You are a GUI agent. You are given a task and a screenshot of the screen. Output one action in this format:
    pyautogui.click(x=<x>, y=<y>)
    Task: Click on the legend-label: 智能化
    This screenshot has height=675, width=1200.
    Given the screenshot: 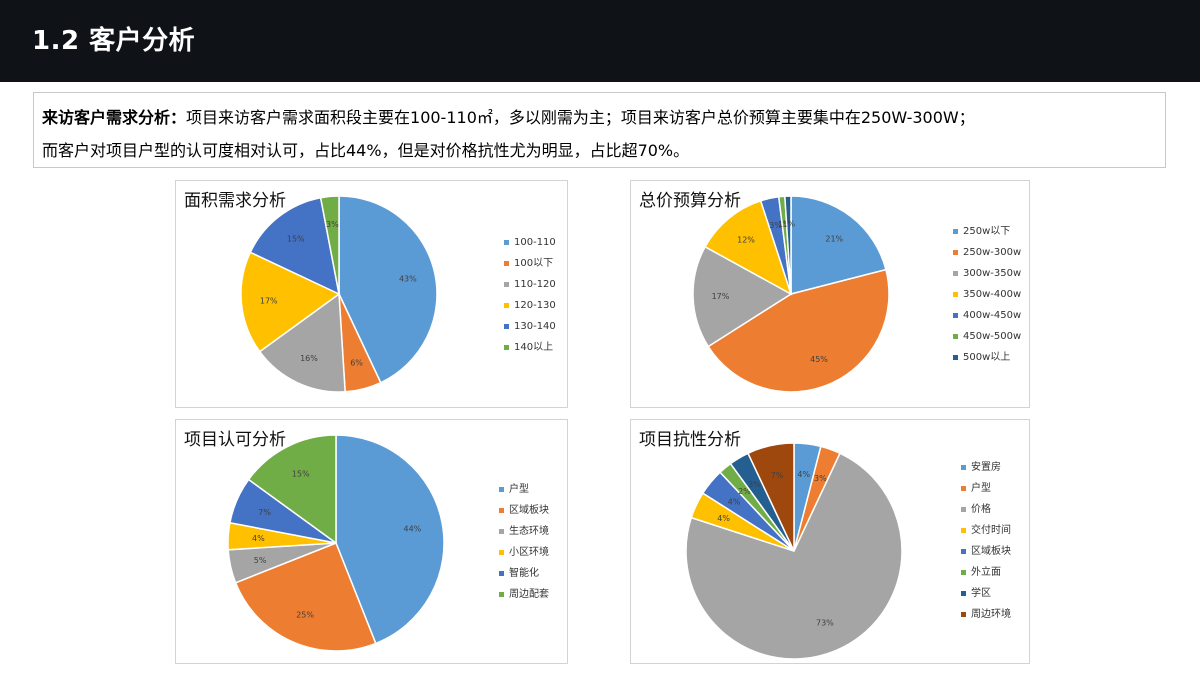 What is the action you would take?
    pyautogui.click(x=524, y=573)
    